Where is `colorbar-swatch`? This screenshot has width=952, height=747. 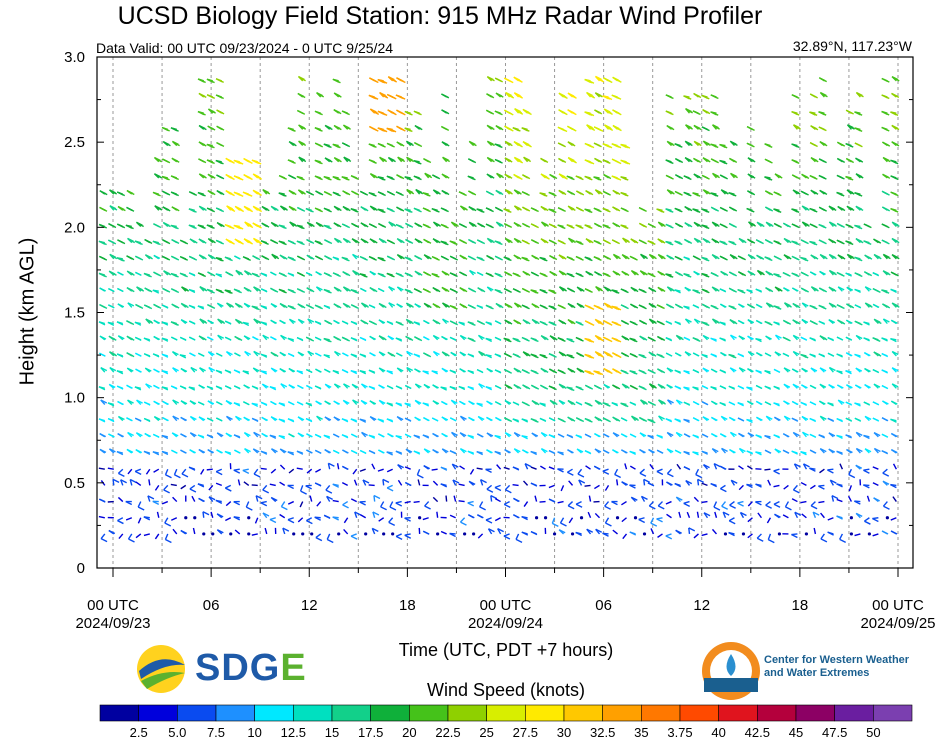 colorbar-swatch is located at coordinates (467, 713).